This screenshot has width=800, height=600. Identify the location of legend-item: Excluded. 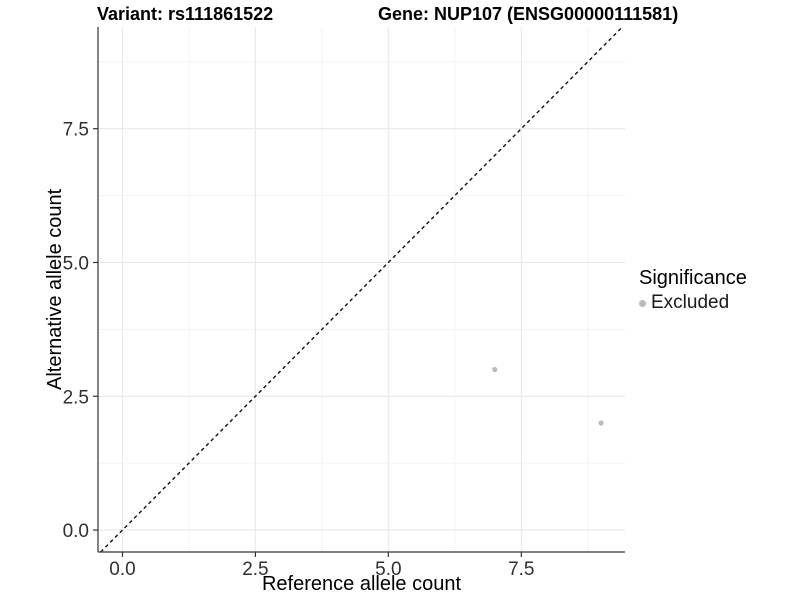
(693, 303).